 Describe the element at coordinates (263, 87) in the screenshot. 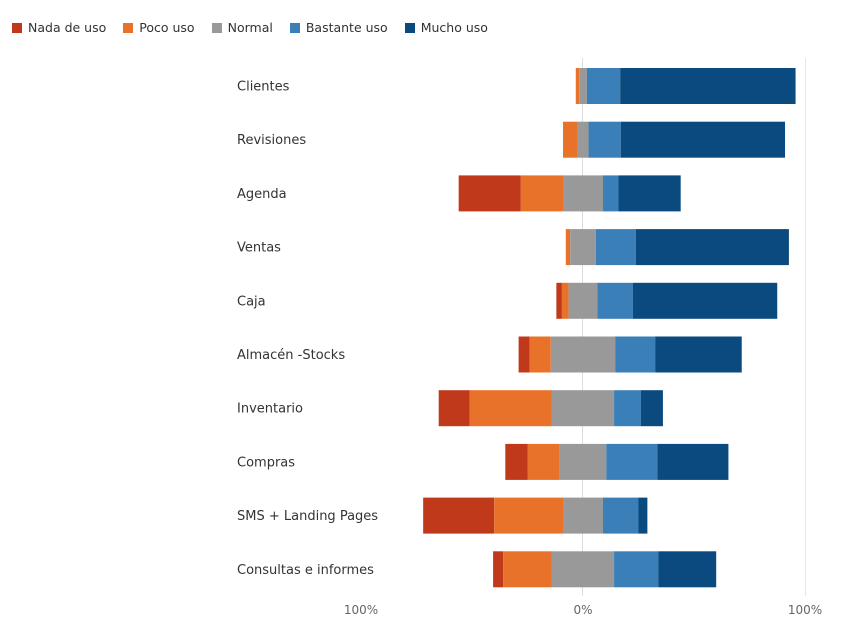

I see `category-label: Clientes` at that location.